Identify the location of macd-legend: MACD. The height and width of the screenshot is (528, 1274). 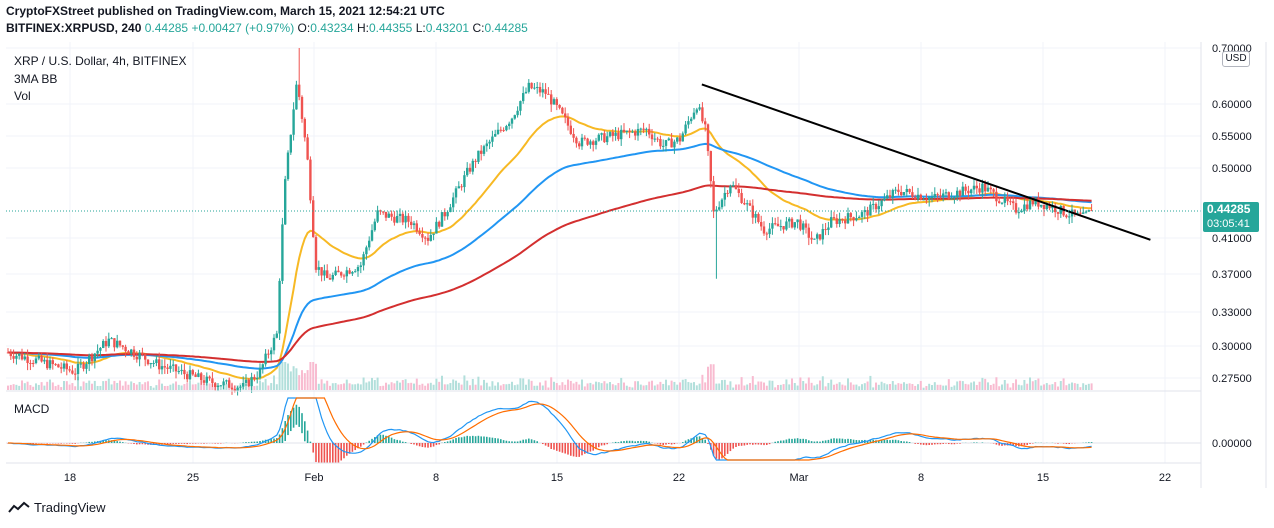
(32, 409).